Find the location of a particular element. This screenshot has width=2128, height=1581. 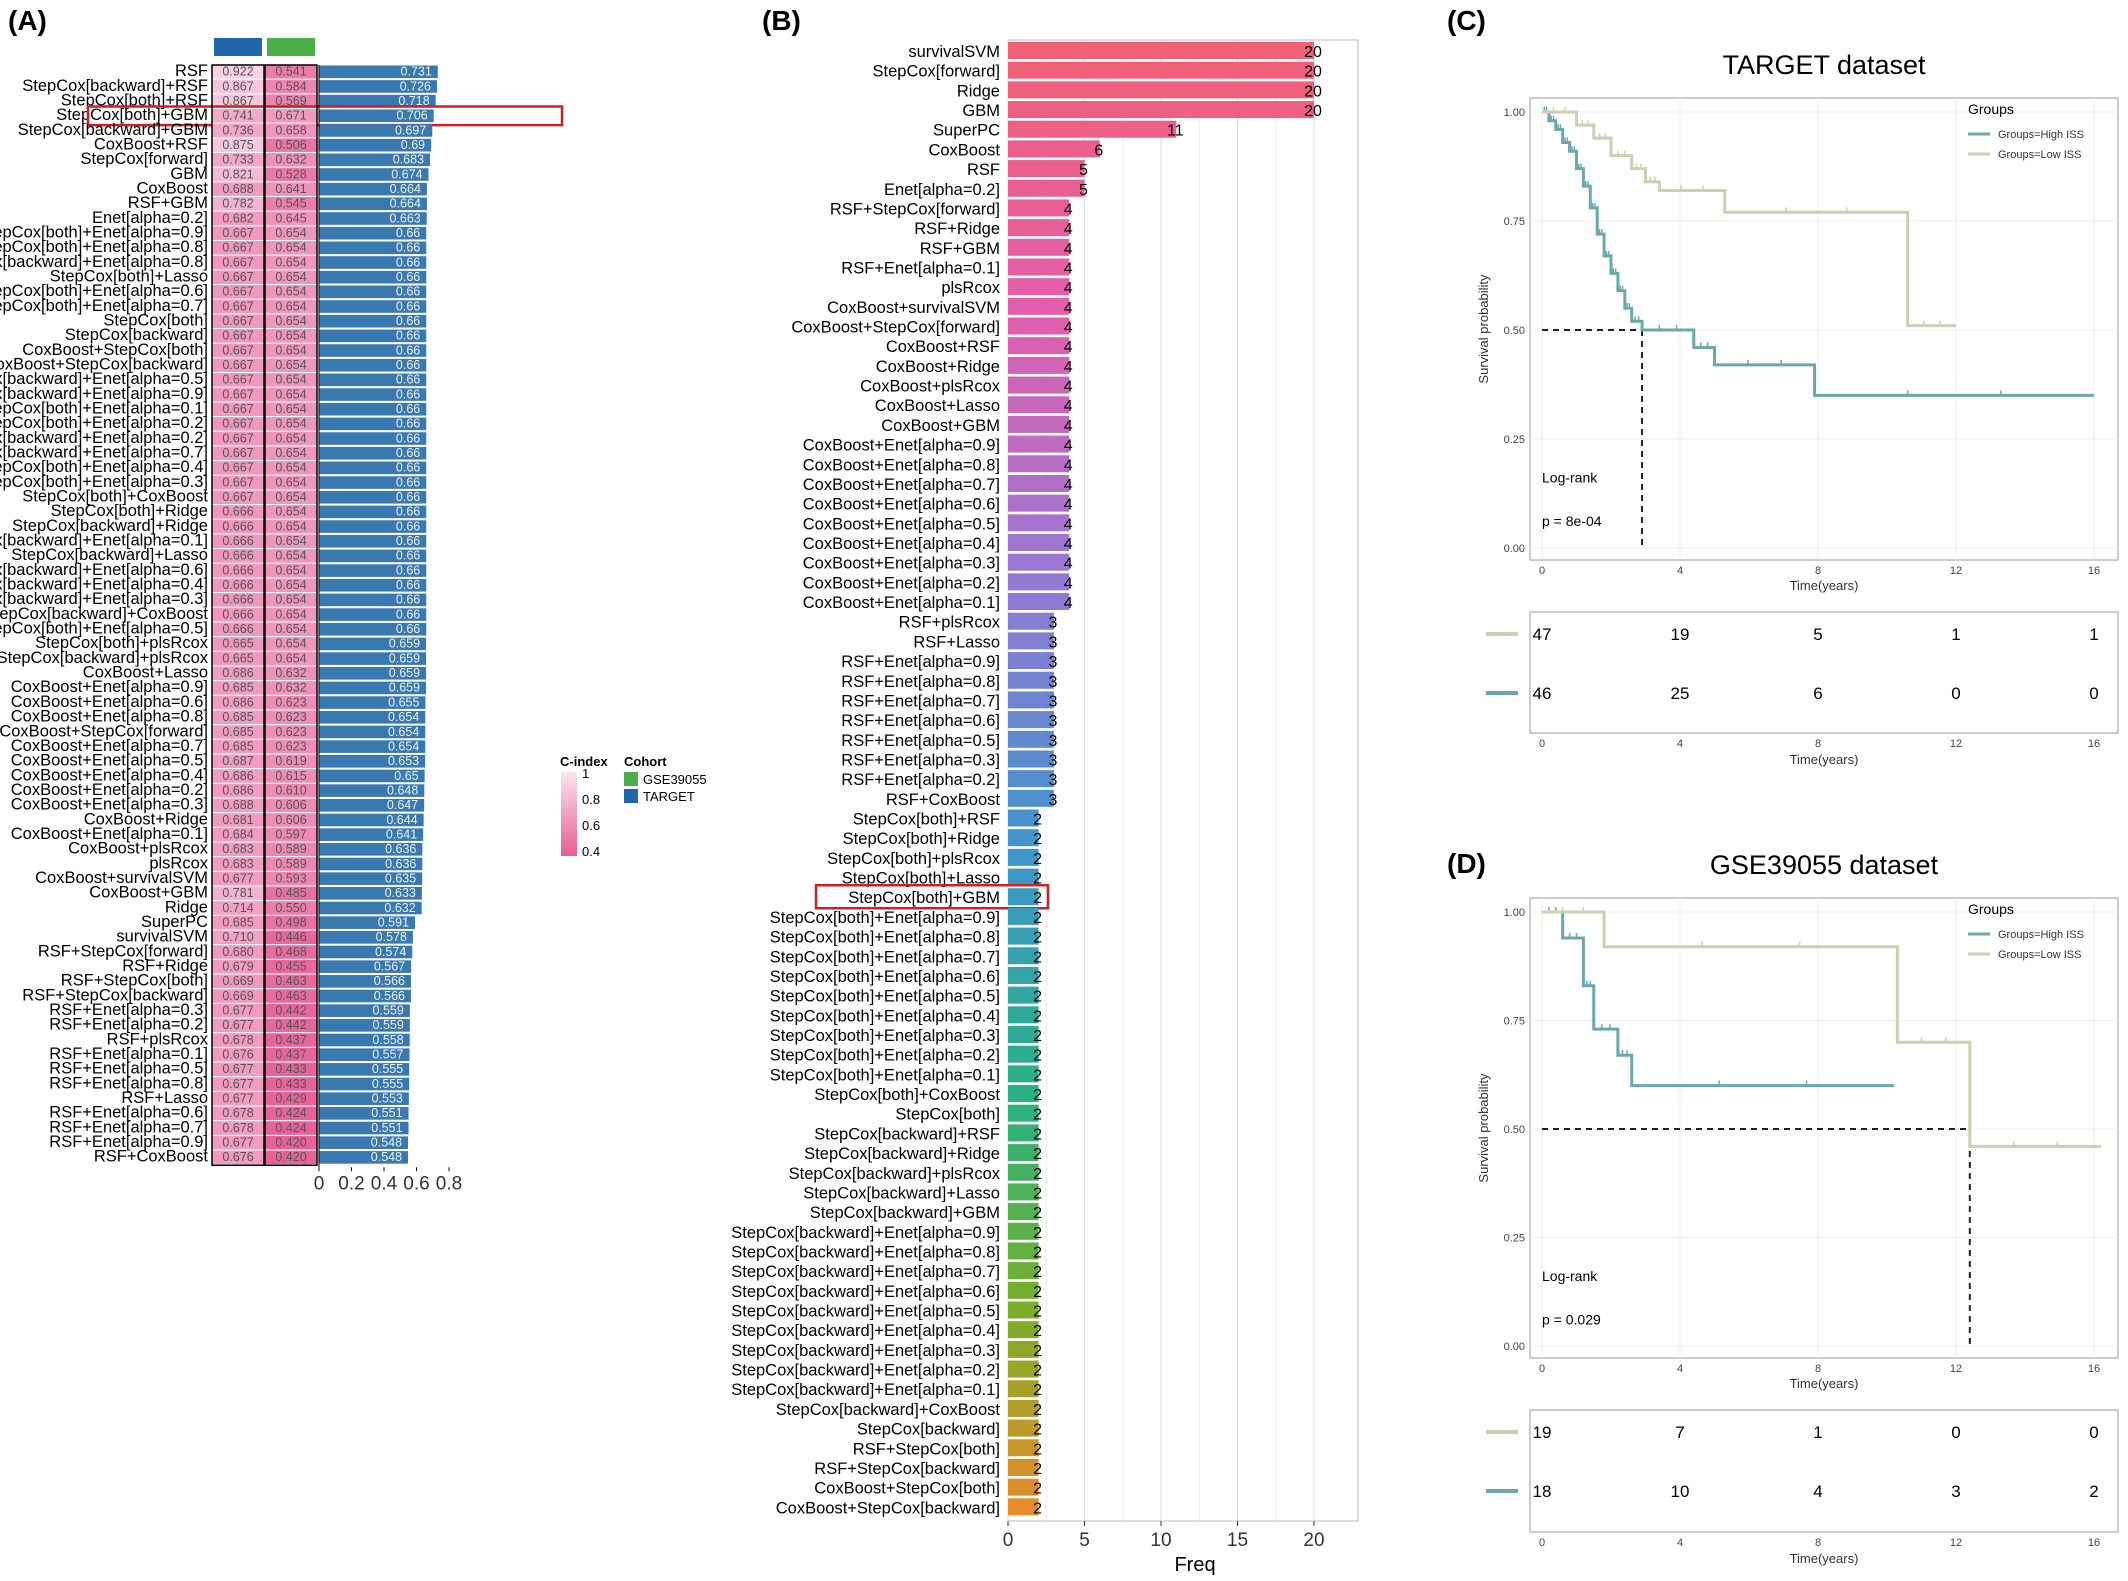

km-annotation: p = 8e-04 is located at coordinates (1572, 521).